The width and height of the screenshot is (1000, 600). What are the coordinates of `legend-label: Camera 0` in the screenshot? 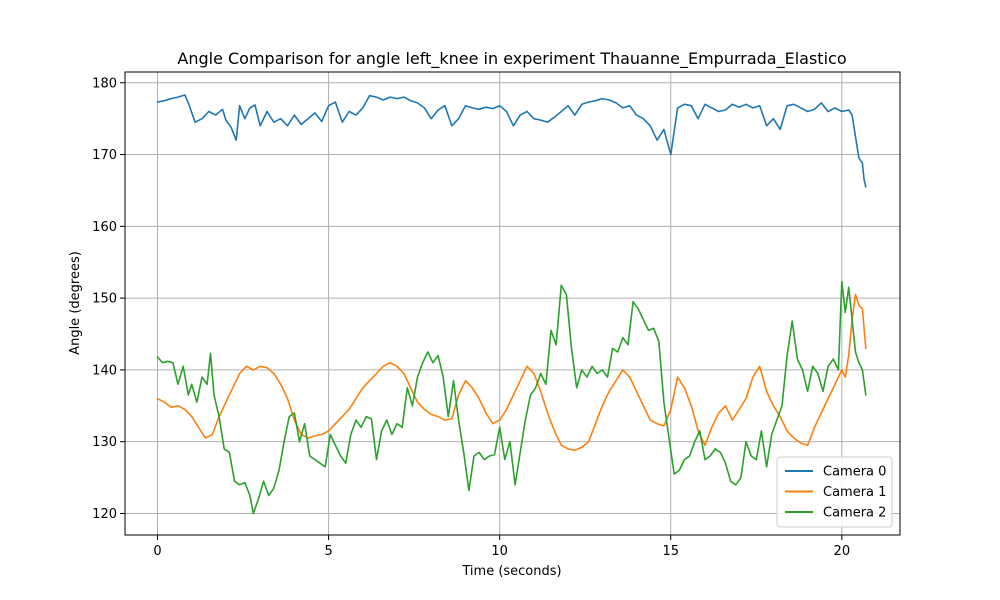 It's located at (854, 472).